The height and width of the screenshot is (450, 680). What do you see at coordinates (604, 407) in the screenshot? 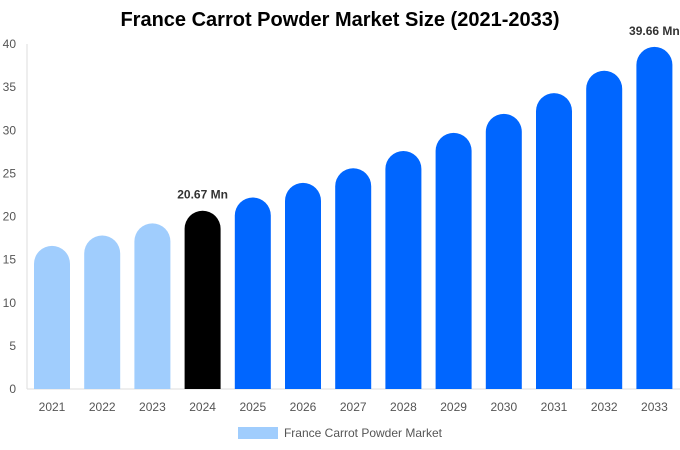
I see `x-tick-label: 2032` at bounding box center [604, 407].